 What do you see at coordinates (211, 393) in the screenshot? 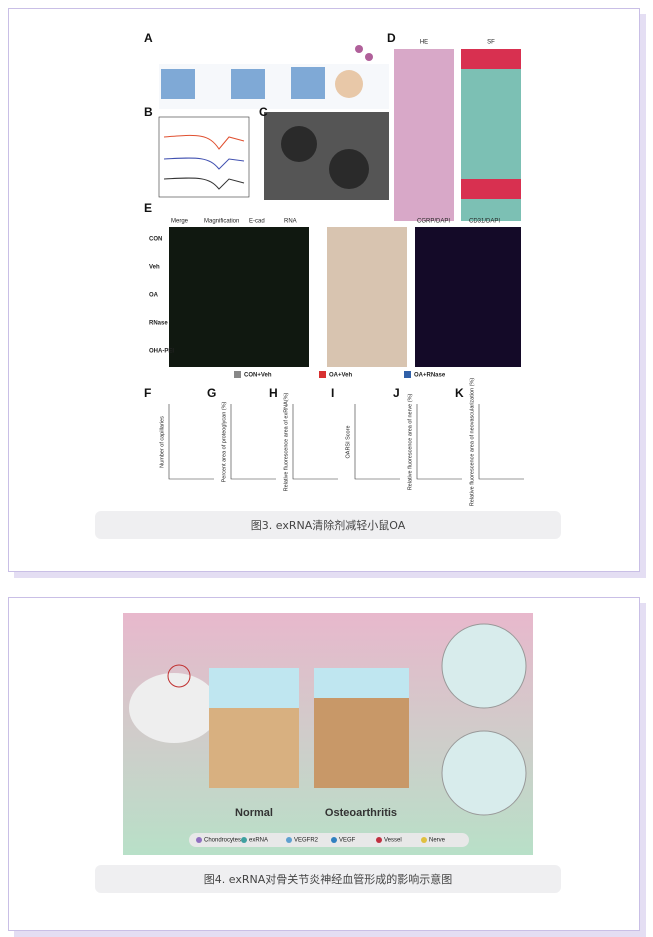
I see `panel-letter: G` at bounding box center [211, 393].